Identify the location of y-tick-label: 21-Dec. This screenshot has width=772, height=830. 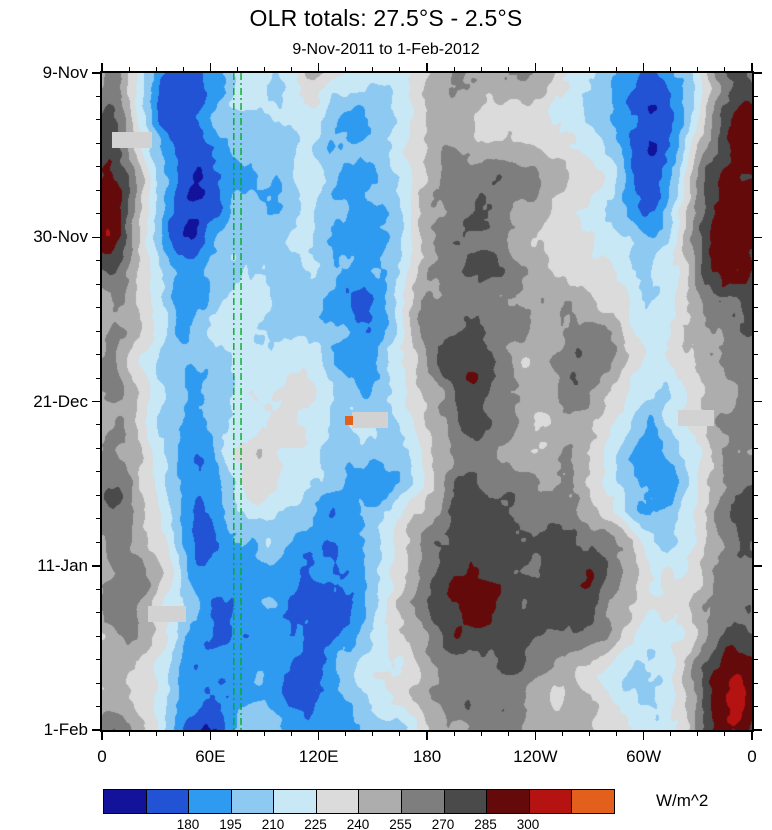
(60, 401).